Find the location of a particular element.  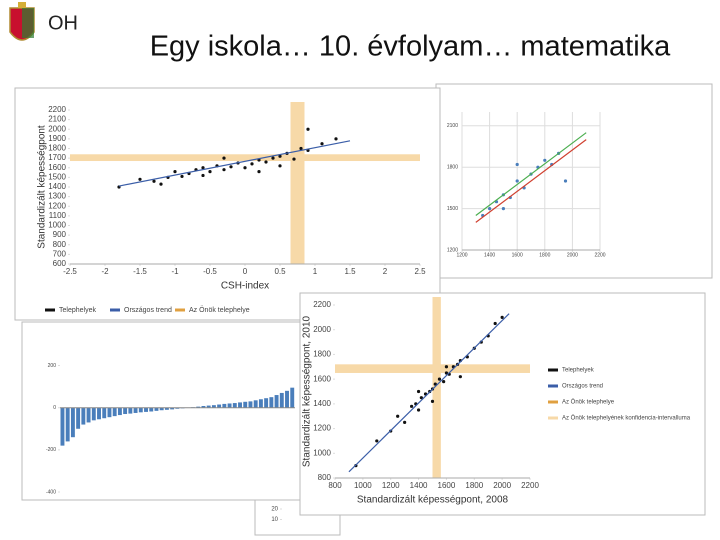

x-tick-label: -2.5 is located at coordinates (70, 271).